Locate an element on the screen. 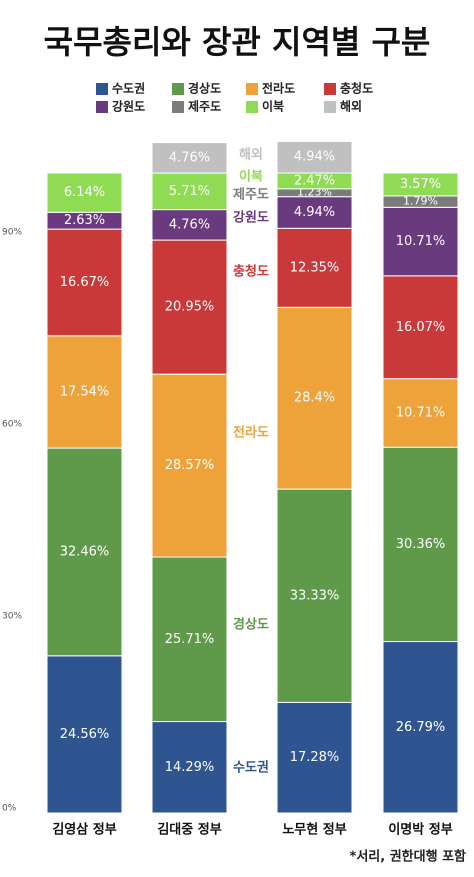 Image resolution: width=474 pixels, height=877 pixels. value-label: 30.36% is located at coordinates (421, 544).